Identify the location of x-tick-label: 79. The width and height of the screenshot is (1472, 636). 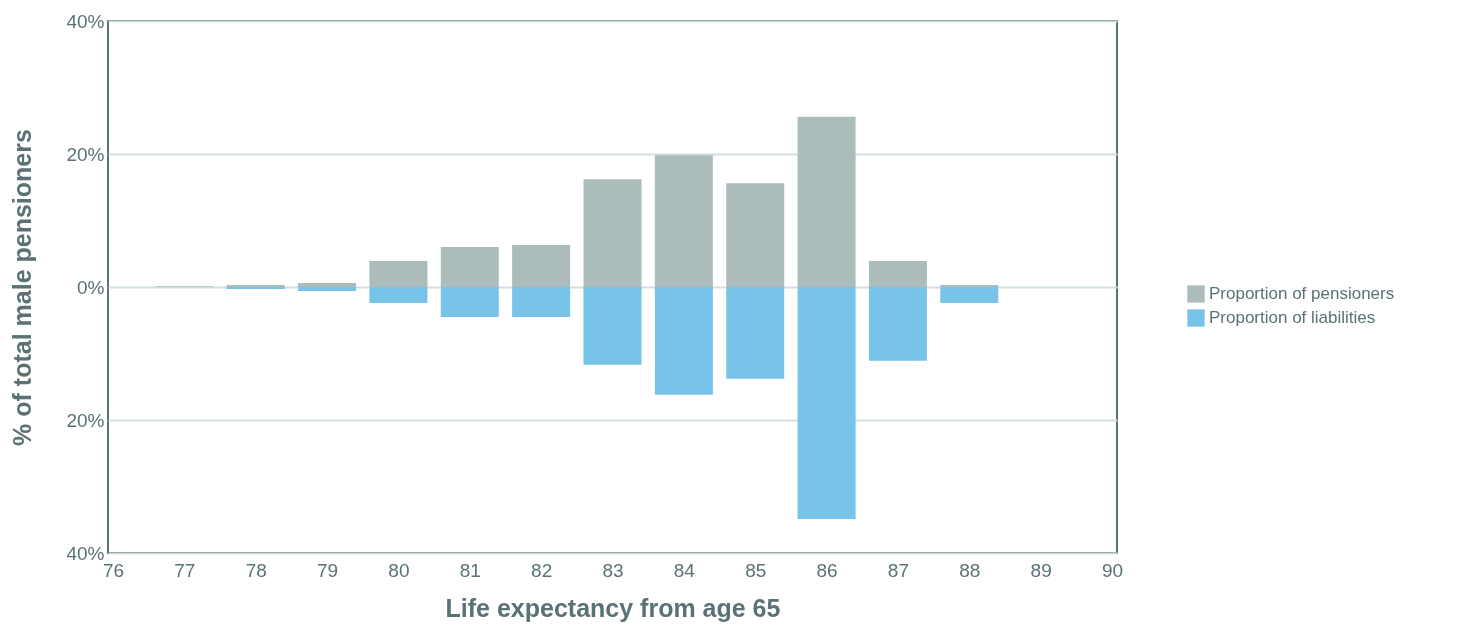
(328, 570).